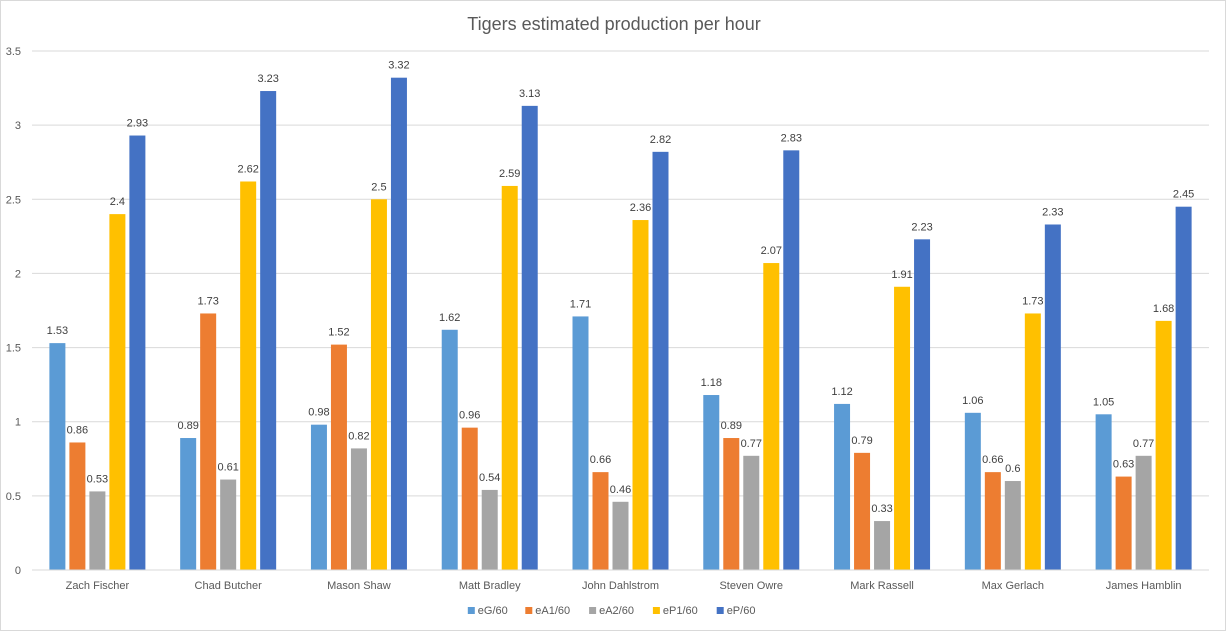  What do you see at coordinates (359, 586) in the screenshot?
I see `x-tick-label: Mason Shaw` at bounding box center [359, 586].